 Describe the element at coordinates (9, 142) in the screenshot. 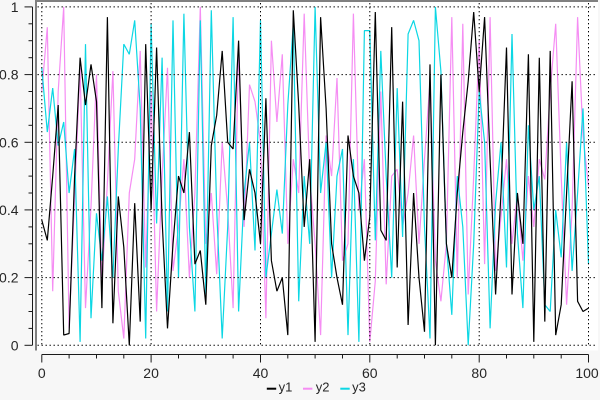

I see `svg-text: 0.6` at that location.